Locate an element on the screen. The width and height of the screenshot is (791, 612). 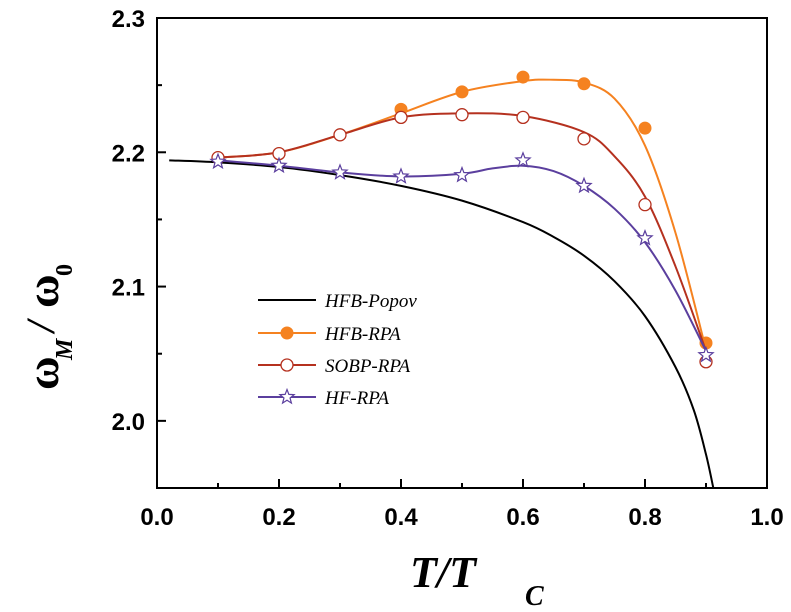
y-axis-label: ωM/ω0 is located at coordinates (47, 327).